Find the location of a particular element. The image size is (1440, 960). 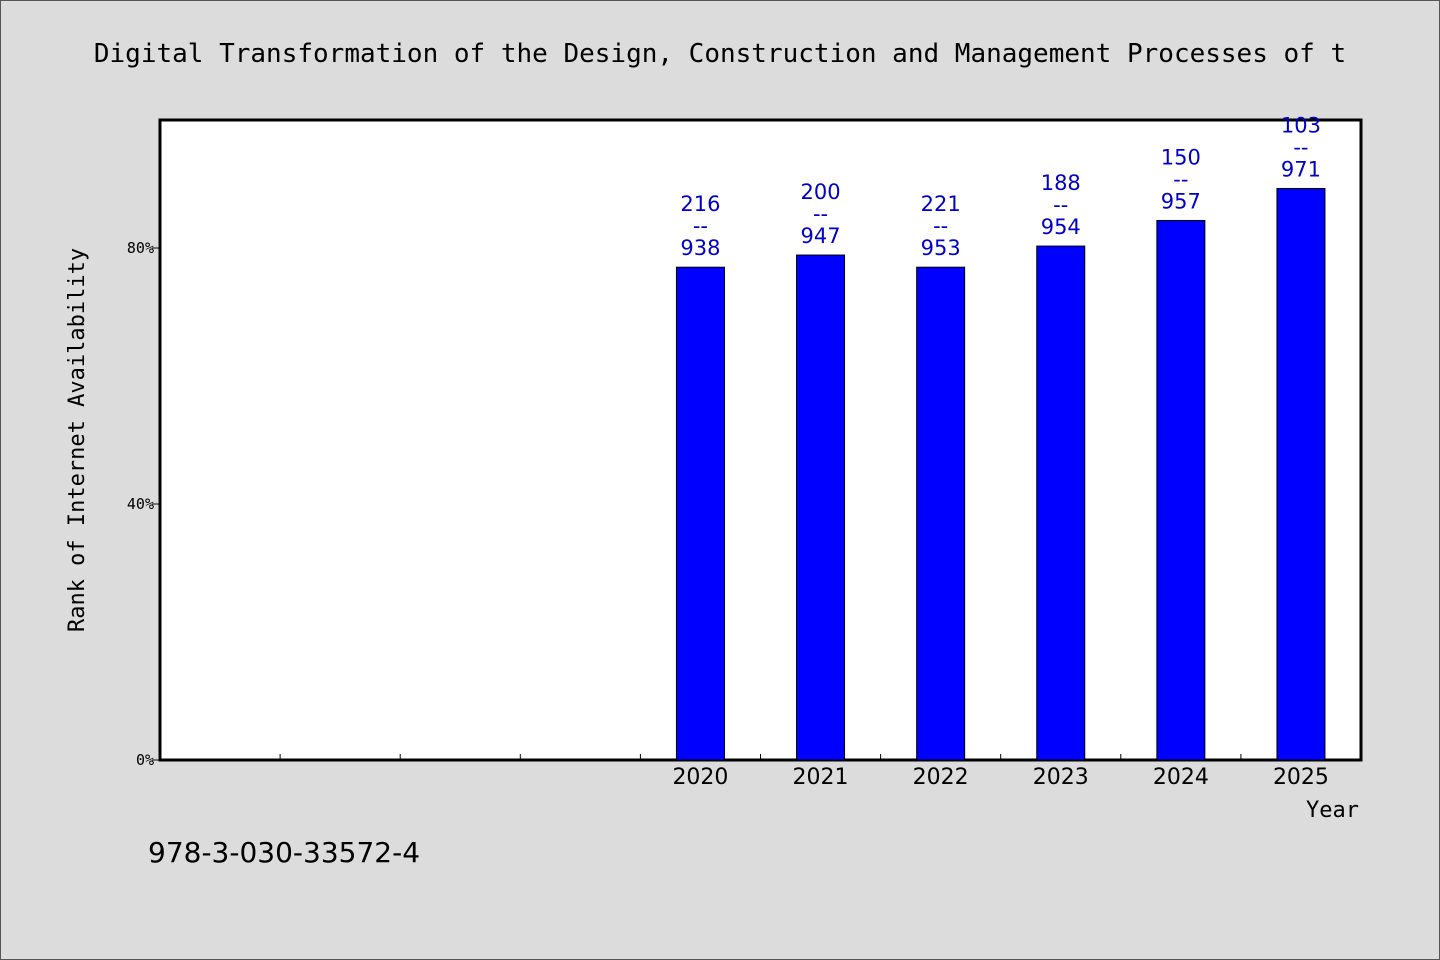

y-axis-label: Rank of Internet Availability is located at coordinates (77, 440).